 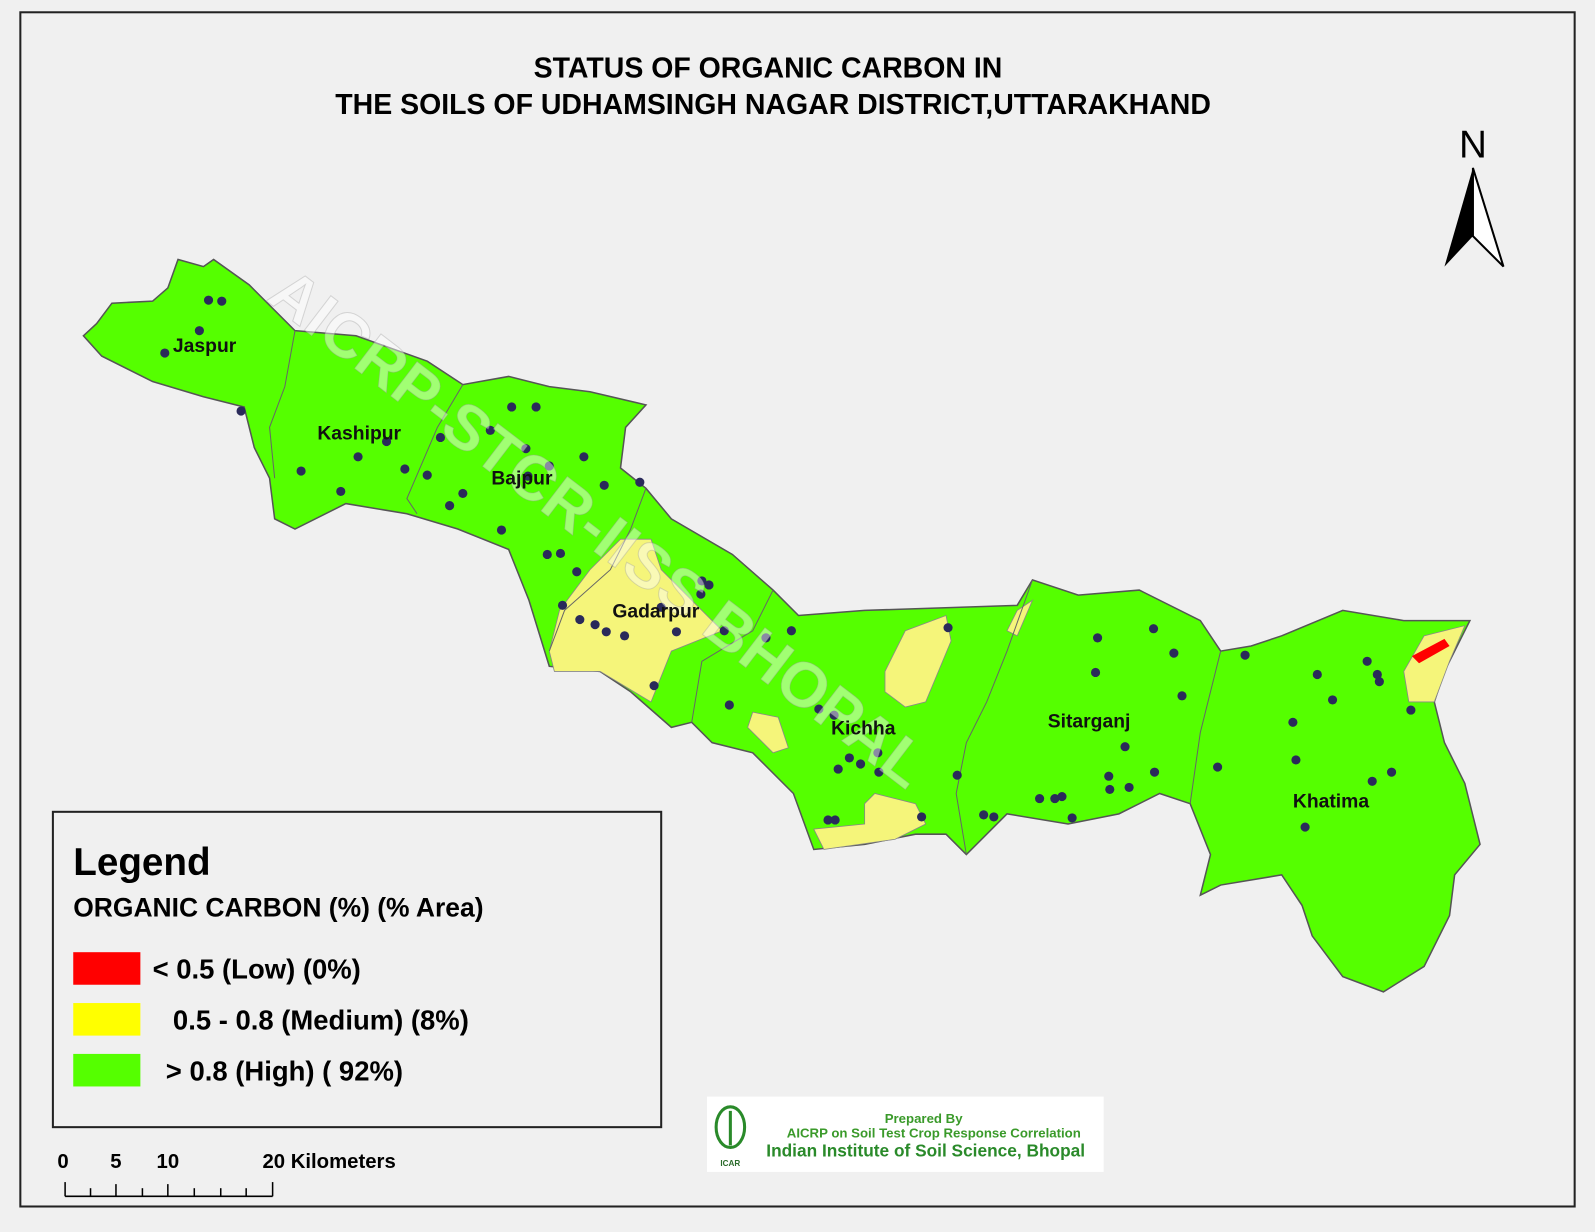 I want to click on title-line: STATUS OF ORGANIC CARBON IN, so click(x=768, y=68).